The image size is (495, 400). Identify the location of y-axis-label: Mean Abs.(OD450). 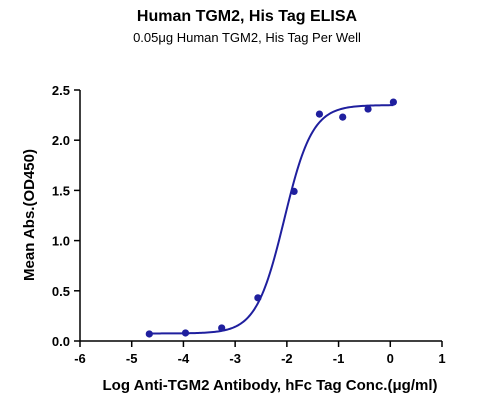
(29, 215).